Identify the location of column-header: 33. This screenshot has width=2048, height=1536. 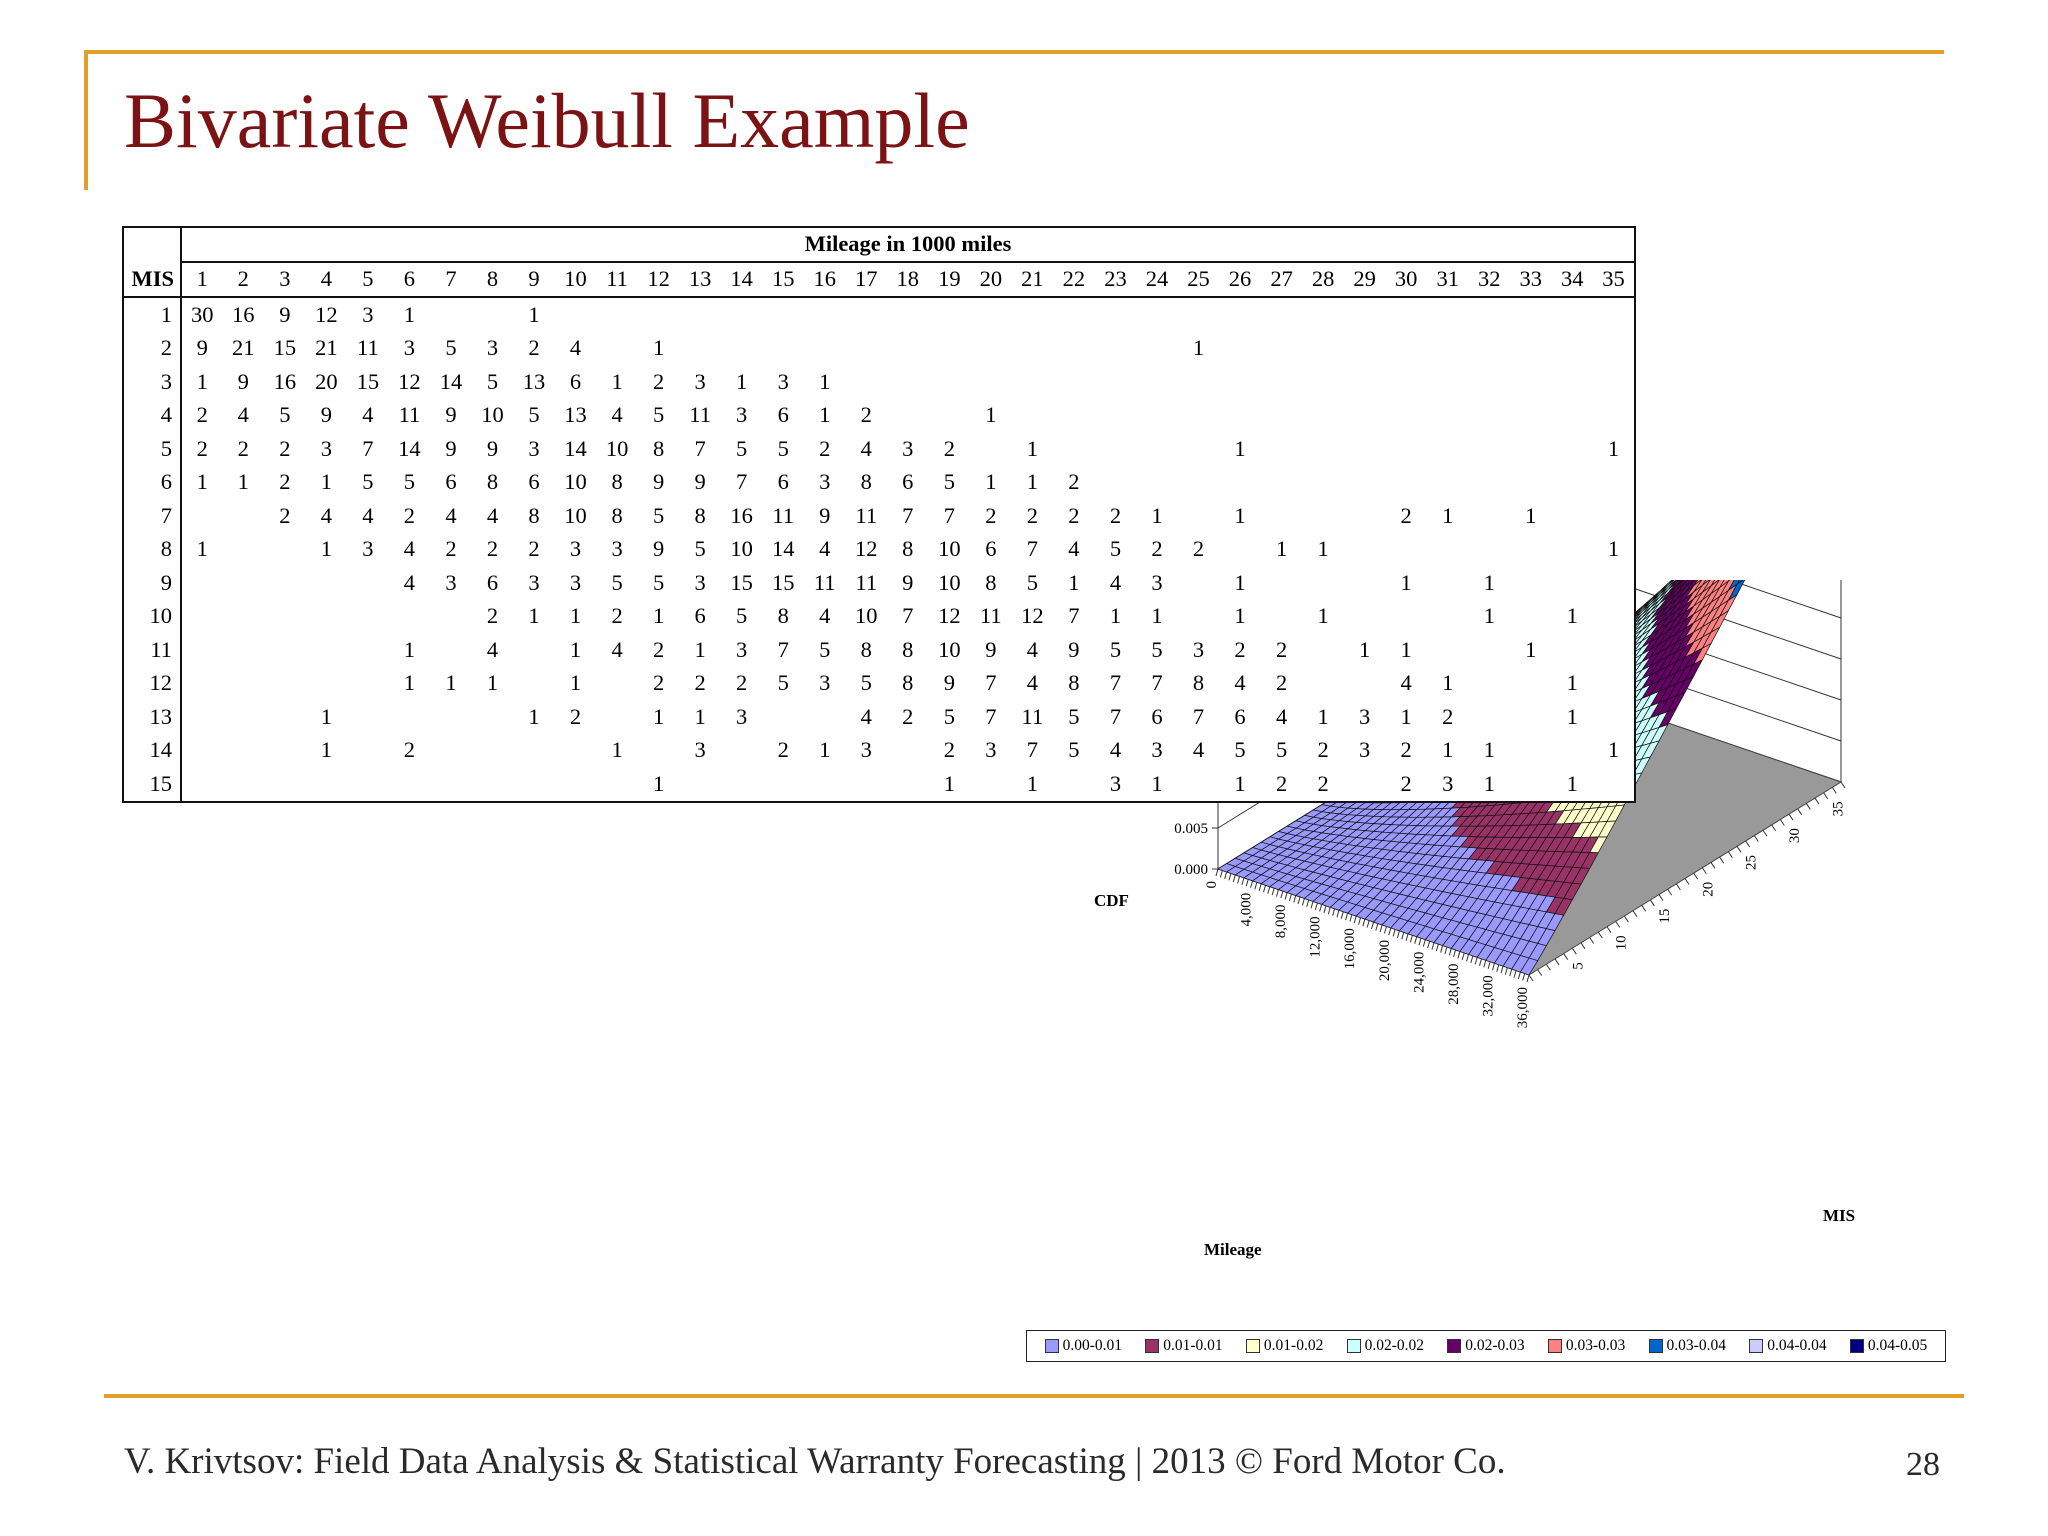
(1531, 279).